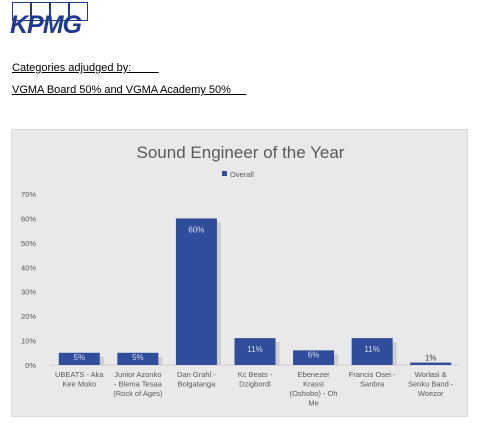 This screenshot has width=485, height=438. I want to click on y-tick-label: 30%, so click(28, 292).